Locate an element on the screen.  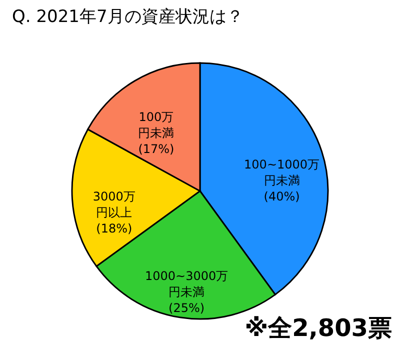
slice-label: 3000万円以上 is located at coordinates (114, 204).